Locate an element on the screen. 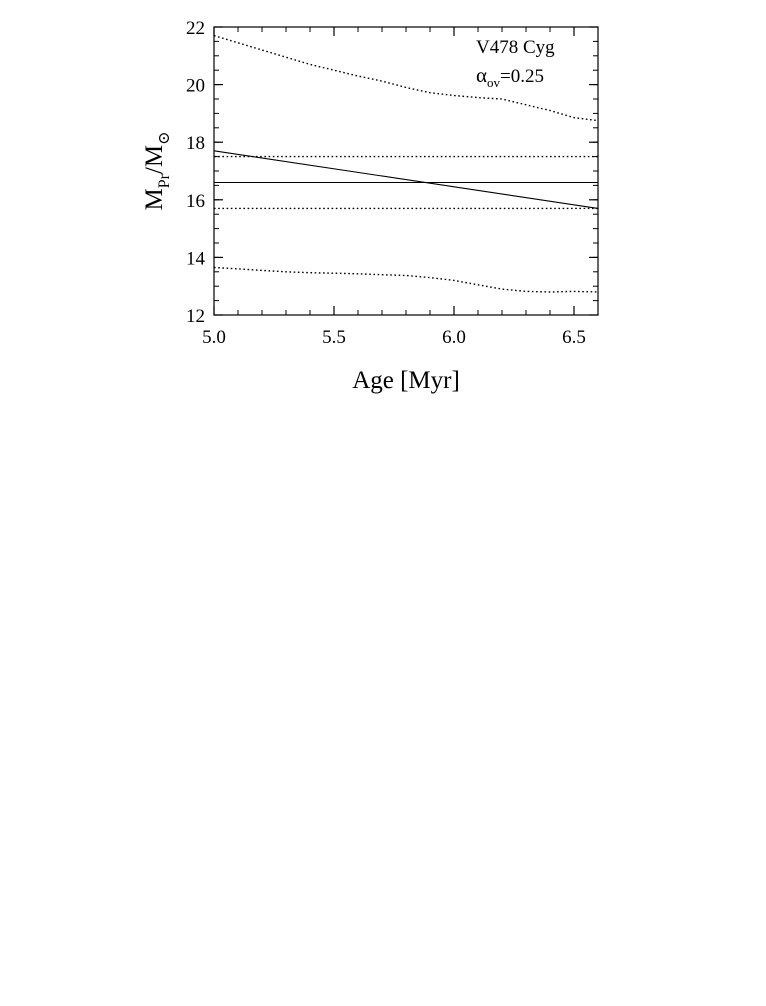  y-axis-title-sep: /M is located at coordinates (154, 159).